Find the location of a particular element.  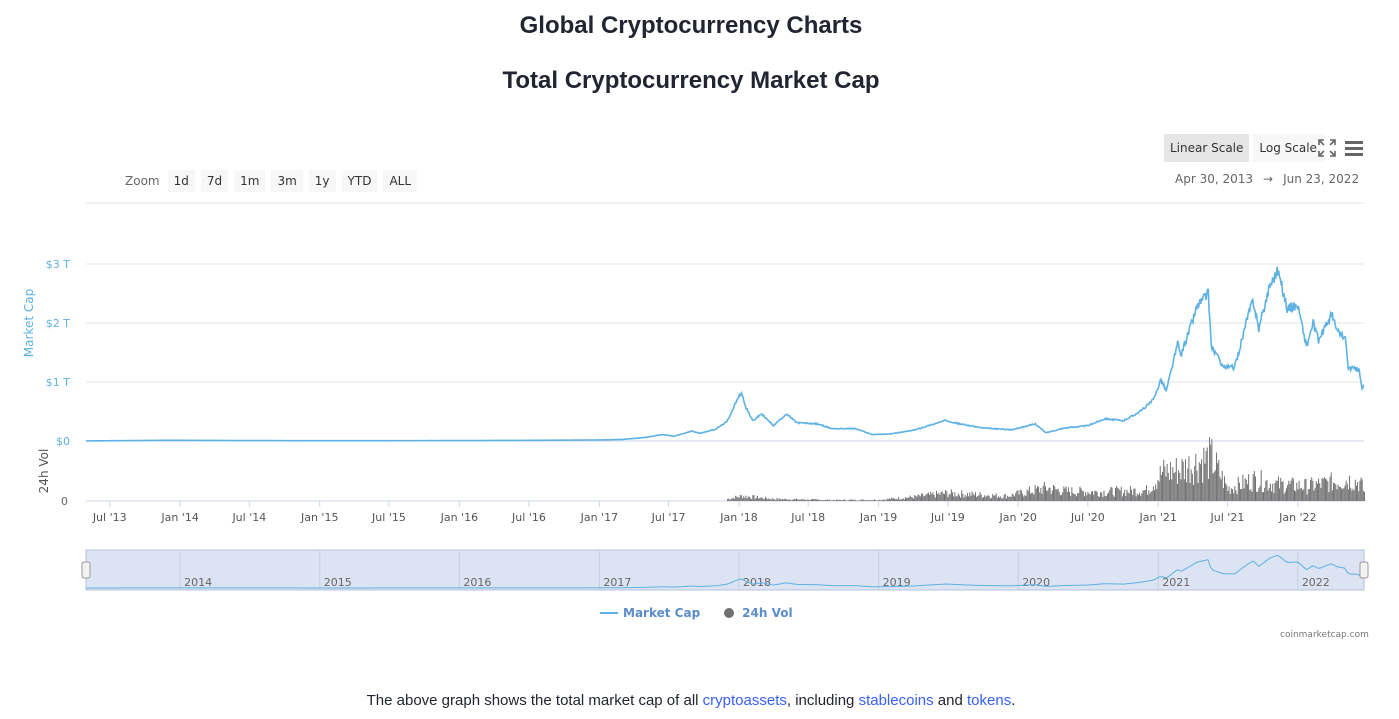

zoom-ytd-button: YTD is located at coordinates (359, 181).